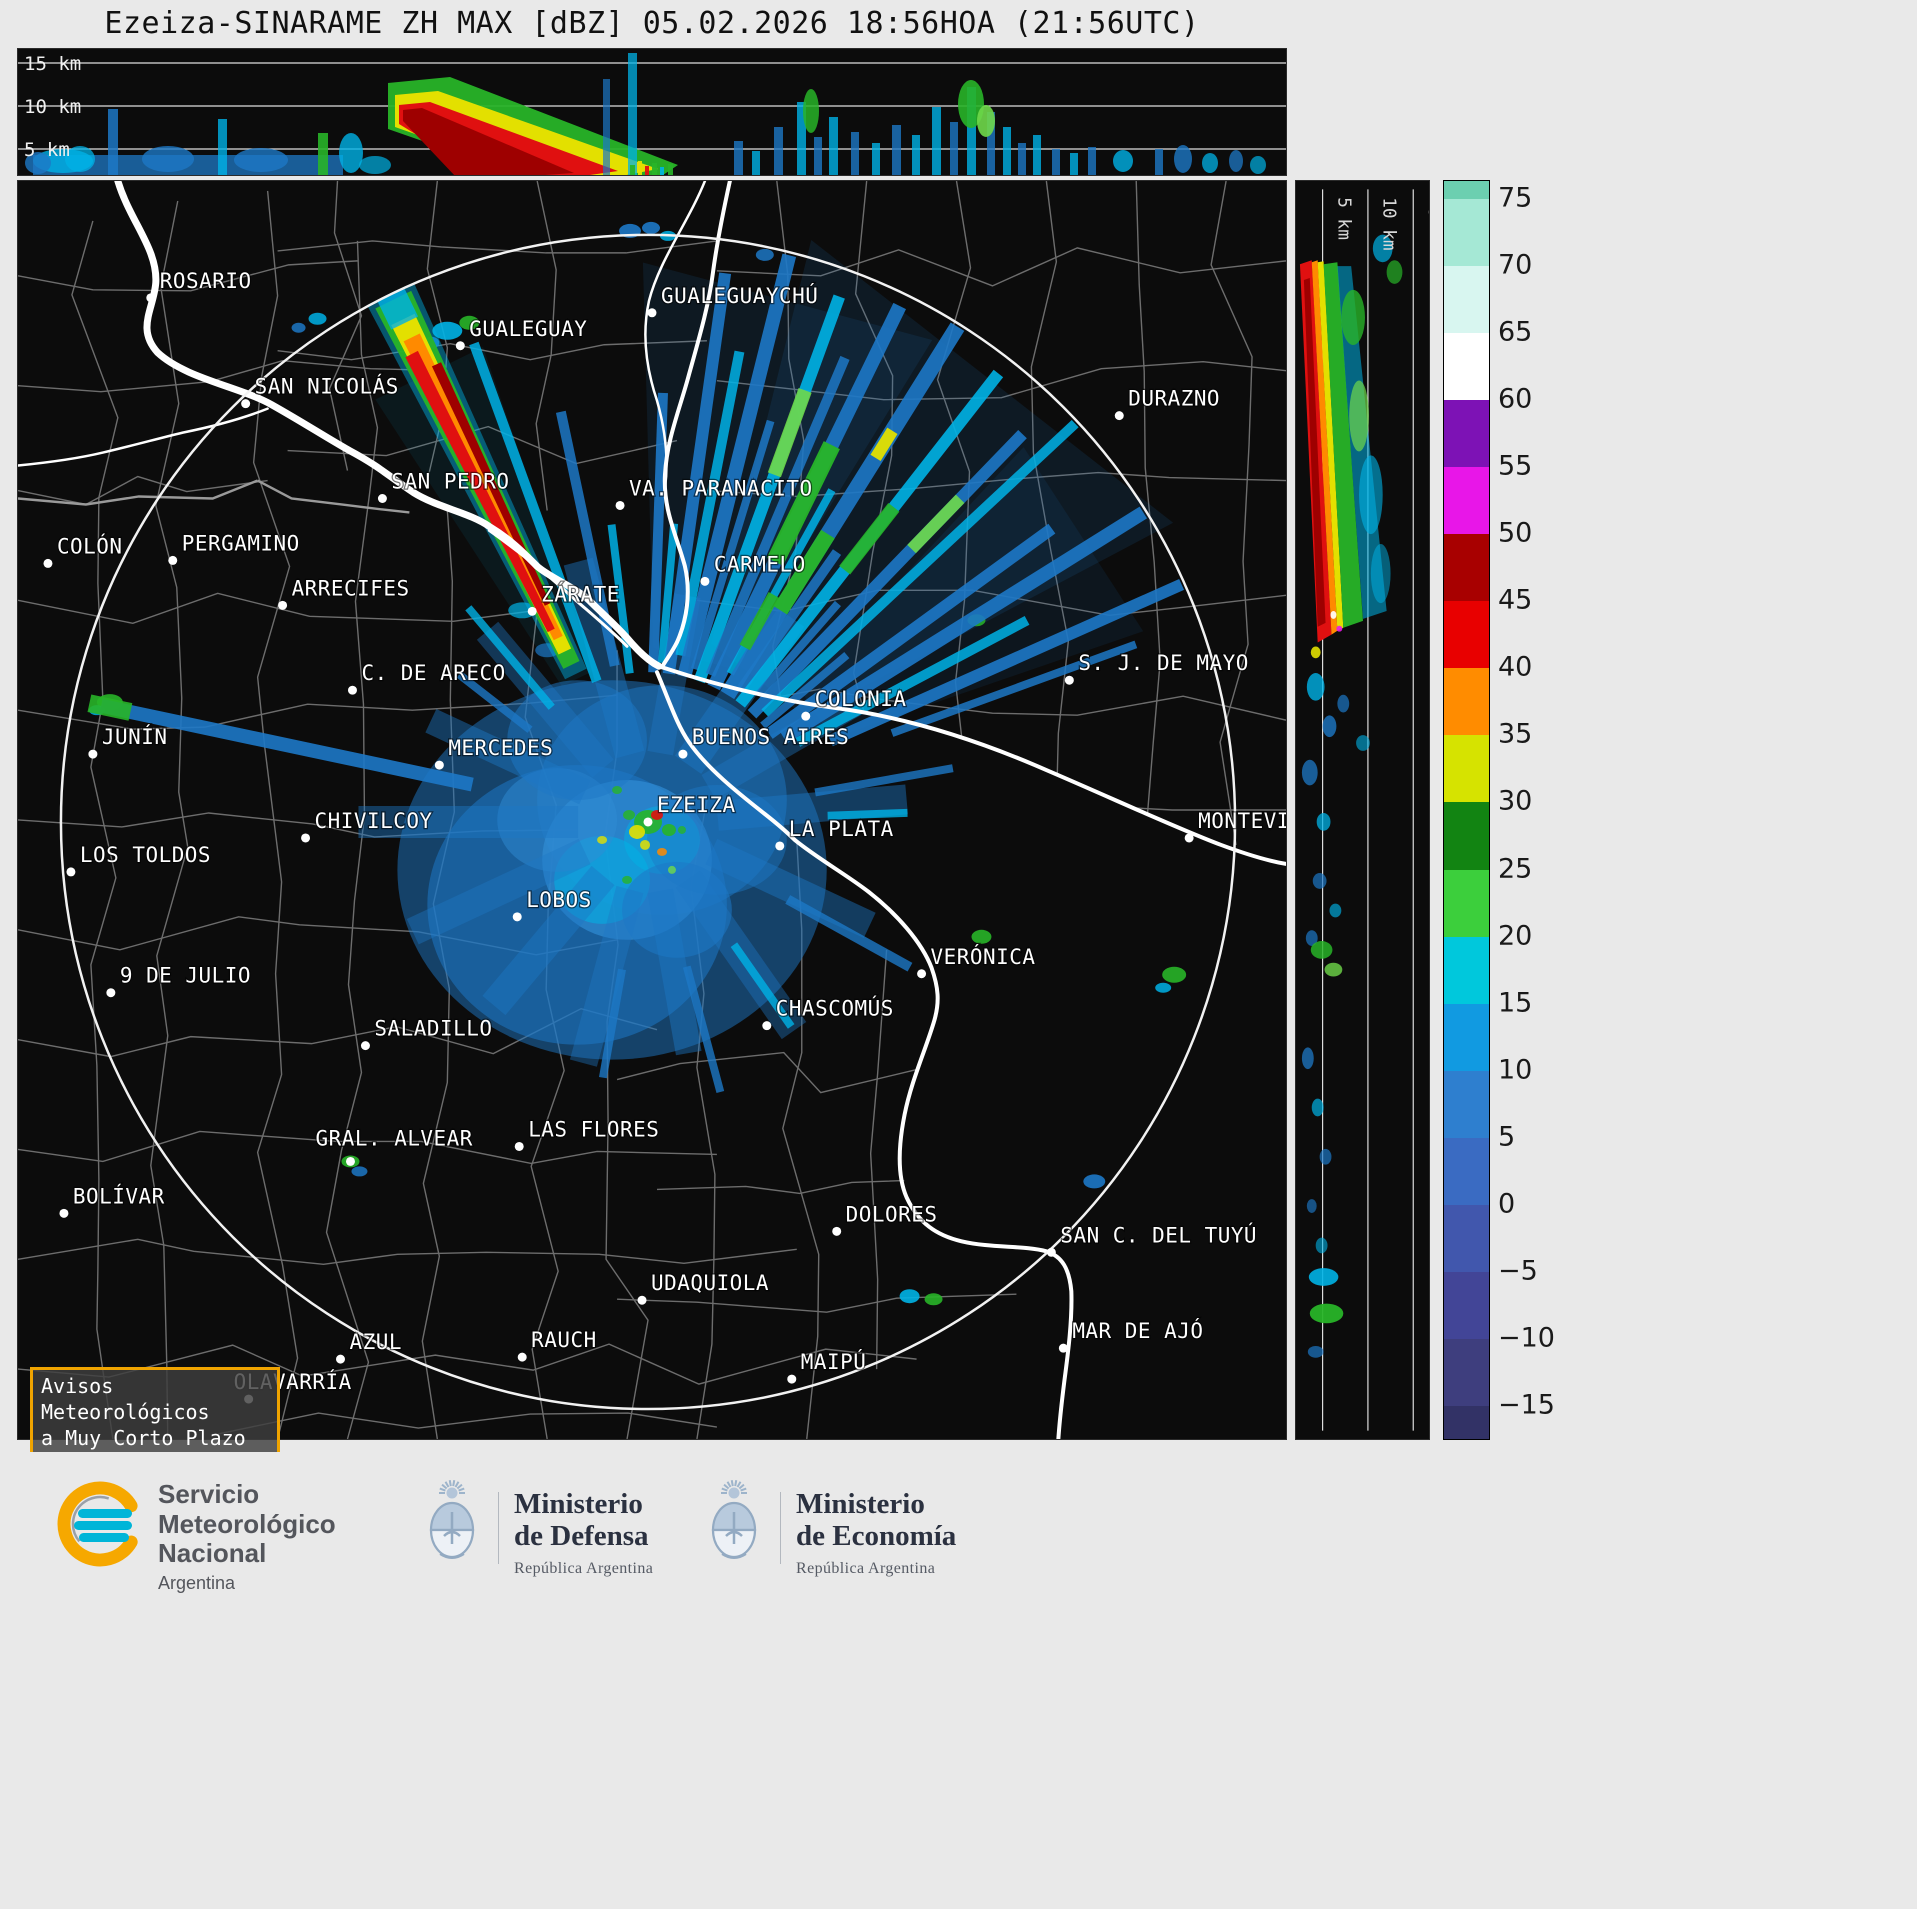 This screenshot has height=1909, width=1917. I want to click on economia-line3: República Argentina, so click(866, 1568).